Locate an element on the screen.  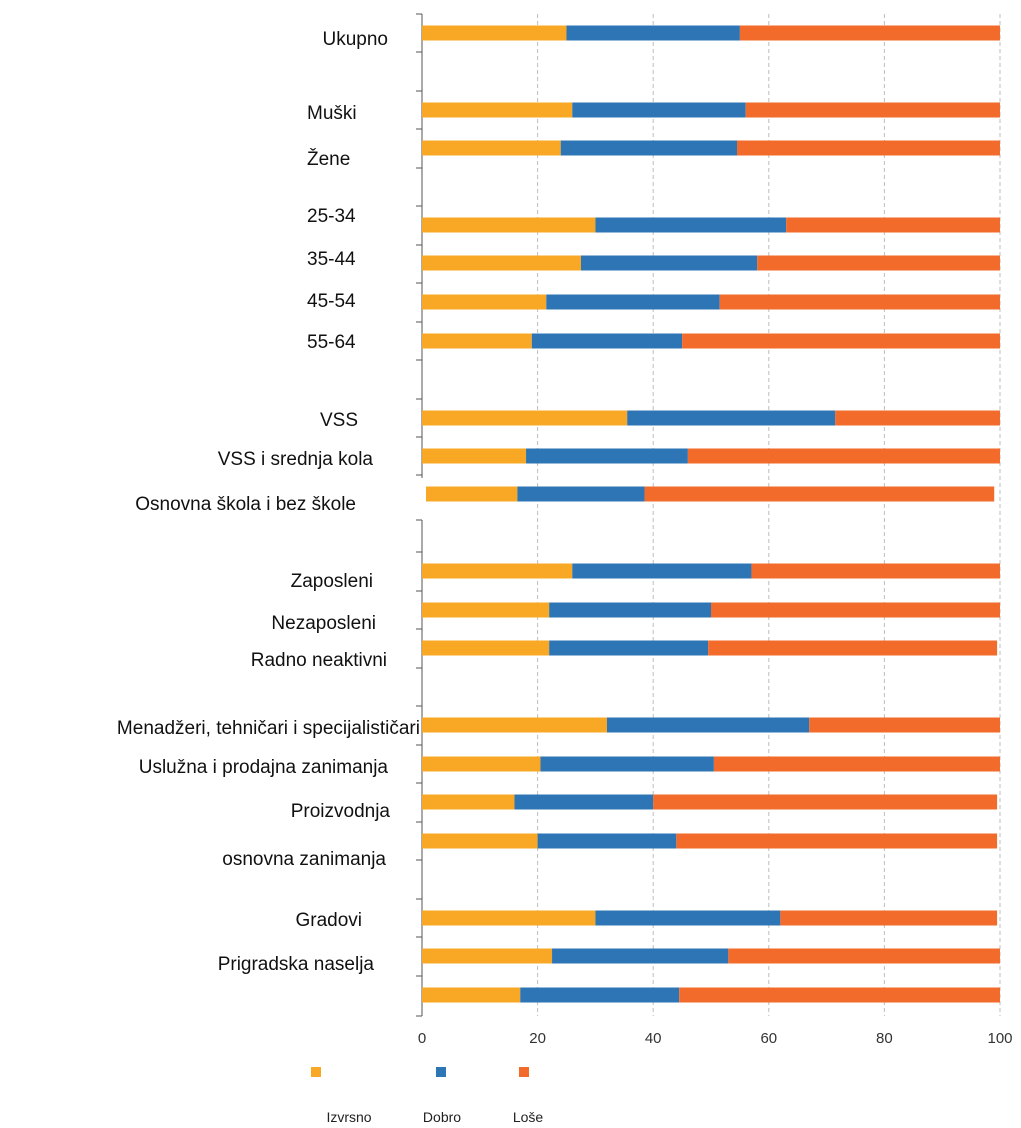
bar-loše-17 is located at coordinates (889, 918).